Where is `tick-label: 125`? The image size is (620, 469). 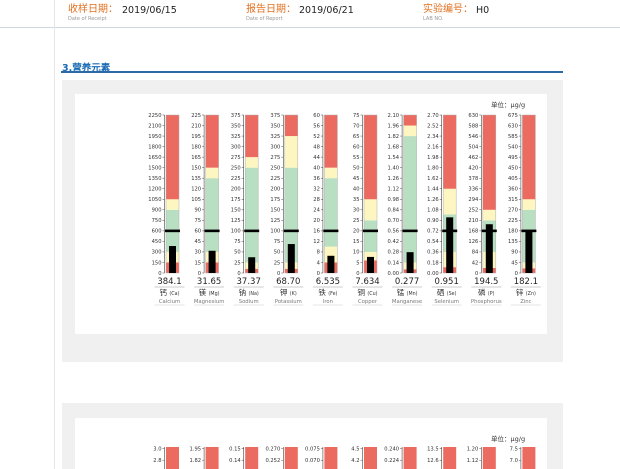 tick-label: 125 is located at coordinates (275, 221).